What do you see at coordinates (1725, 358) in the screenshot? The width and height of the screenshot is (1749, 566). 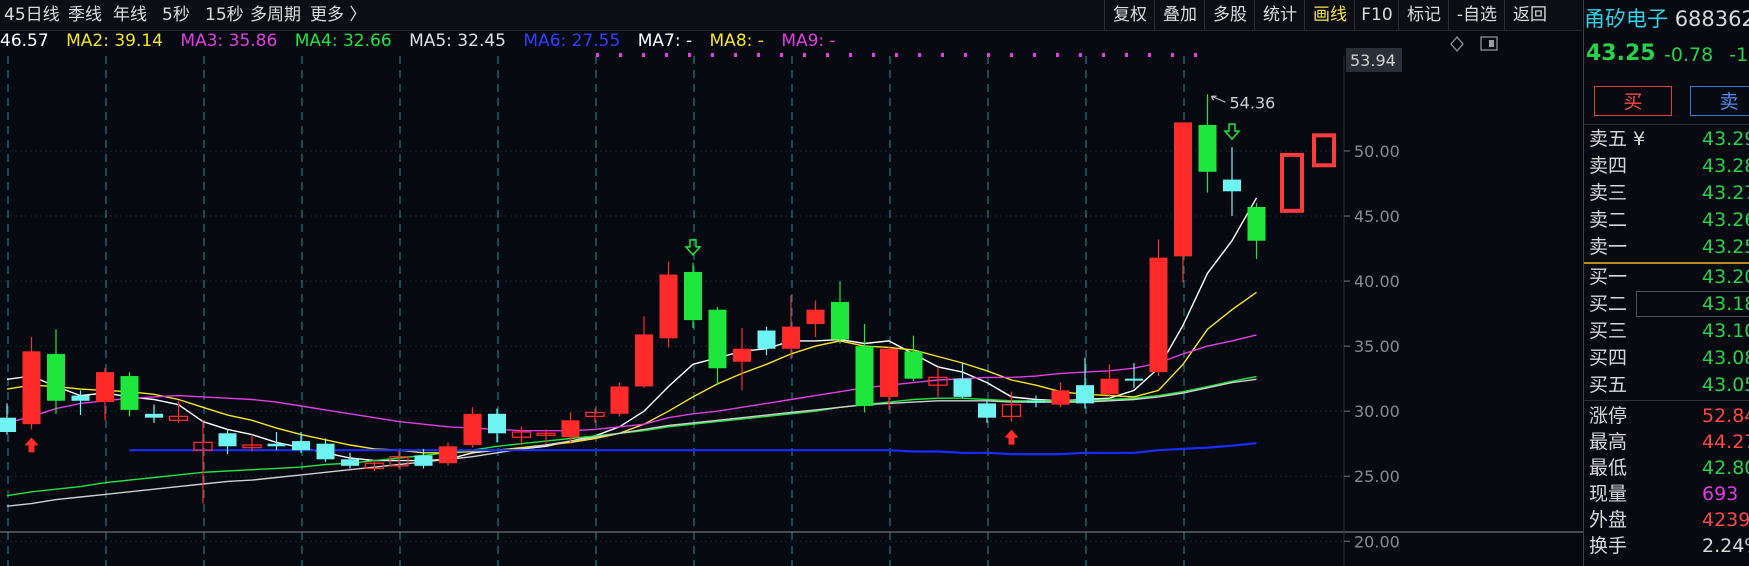 I see `bid-price: 43.08` at bounding box center [1725, 358].